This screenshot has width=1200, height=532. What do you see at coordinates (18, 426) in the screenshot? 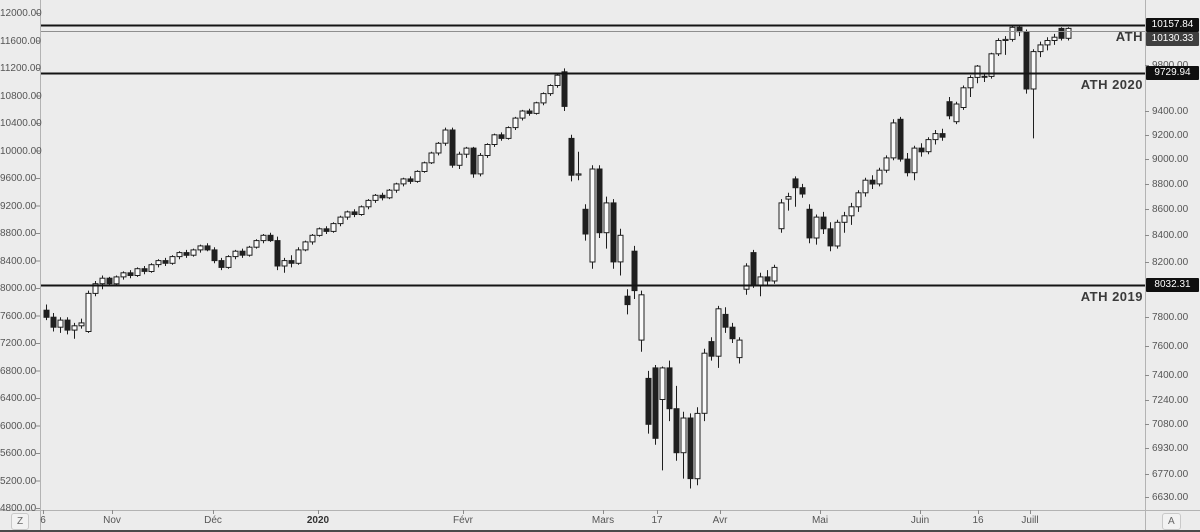
I see `left-axis-tick-label: 6000.00` at bounding box center [18, 426].